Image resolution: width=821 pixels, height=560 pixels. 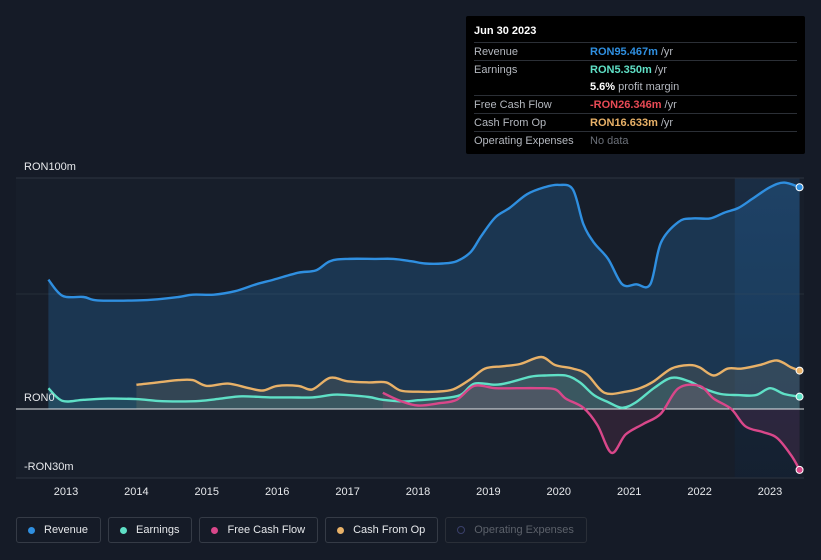 I want to click on x-tick-2022: 2022, so click(x=699, y=492).